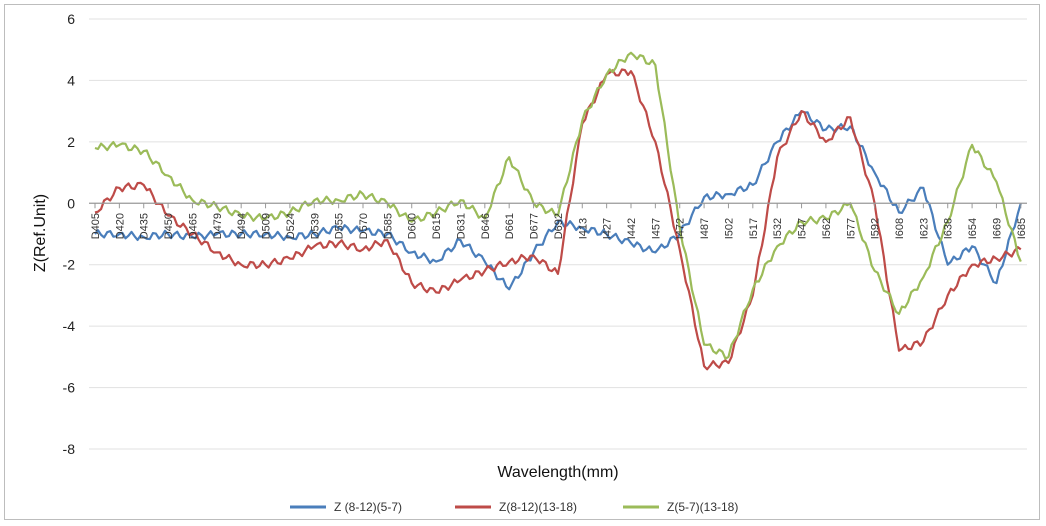 This screenshot has height=526, width=1046. Describe the element at coordinates (40, 233) in the screenshot. I see `y-axis-label: Z(Ref.Unit)` at that location.